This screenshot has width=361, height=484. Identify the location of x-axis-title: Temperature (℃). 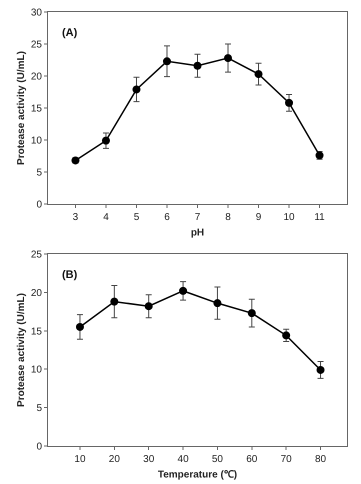
(198, 475).